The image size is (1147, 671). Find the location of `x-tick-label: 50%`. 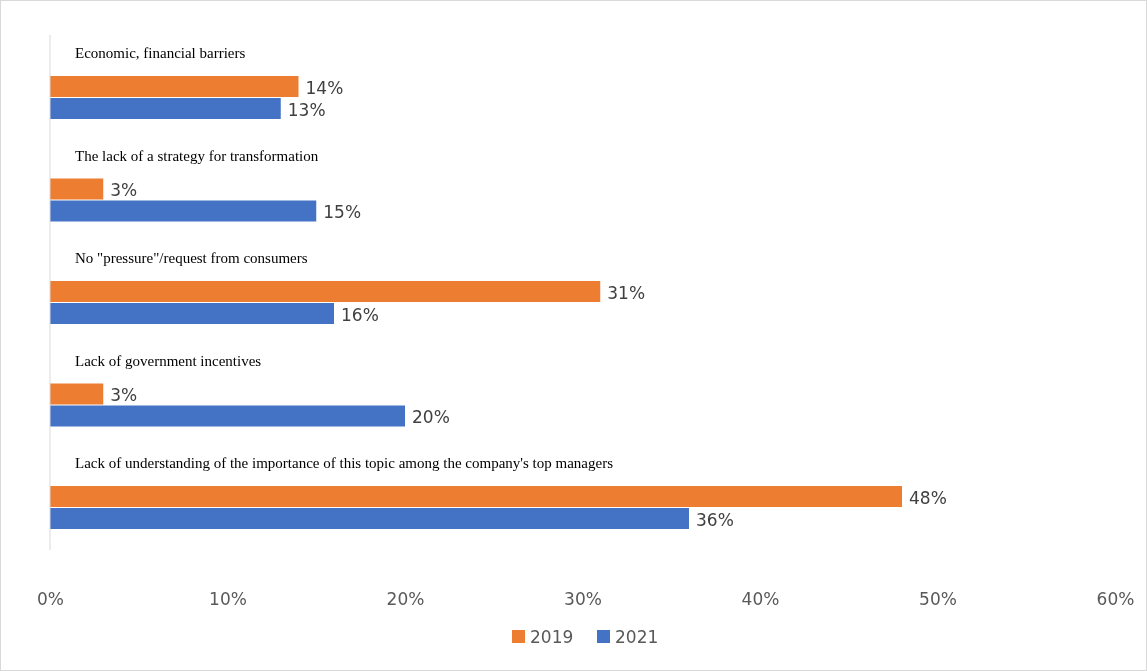

x-tick-label: 50% is located at coordinates (938, 599).